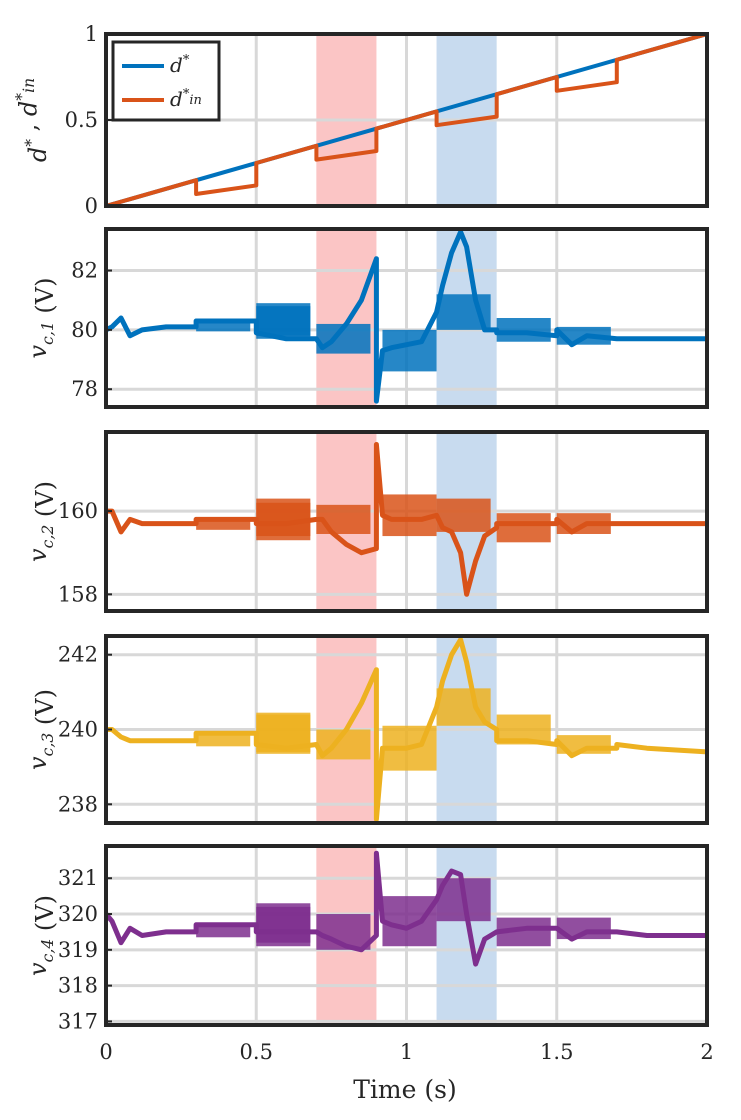 The height and width of the screenshot is (1120, 741). I want to click on legend-label-2: d*in, so click(186, 99).